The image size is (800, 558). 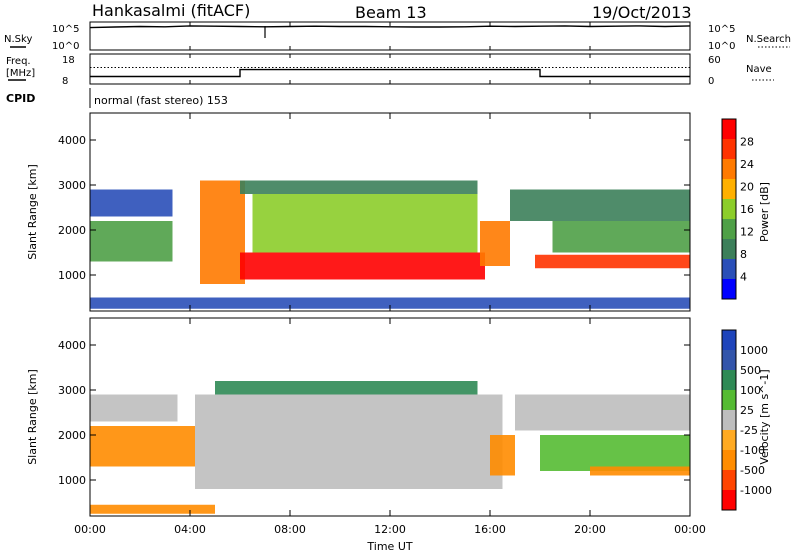 I want to click on velocity-cbar-tick-6: -500, so click(x=752, y=470).